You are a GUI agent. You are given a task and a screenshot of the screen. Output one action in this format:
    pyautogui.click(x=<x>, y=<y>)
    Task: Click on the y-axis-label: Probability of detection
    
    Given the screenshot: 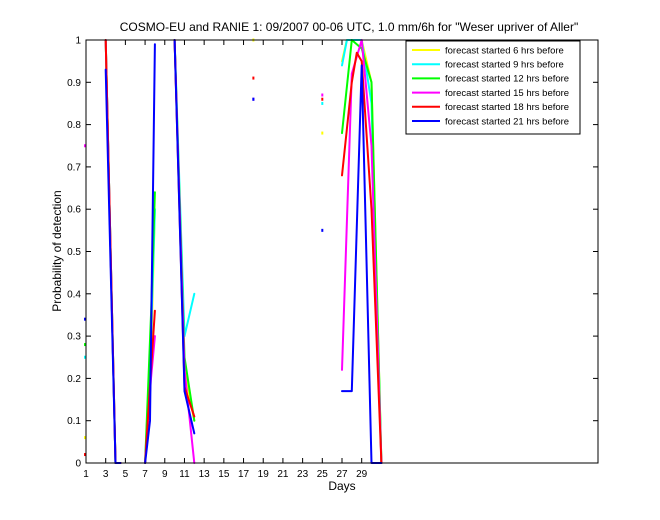 What is the action you would take?
    pyautogui.click(x=57, y=250)
    